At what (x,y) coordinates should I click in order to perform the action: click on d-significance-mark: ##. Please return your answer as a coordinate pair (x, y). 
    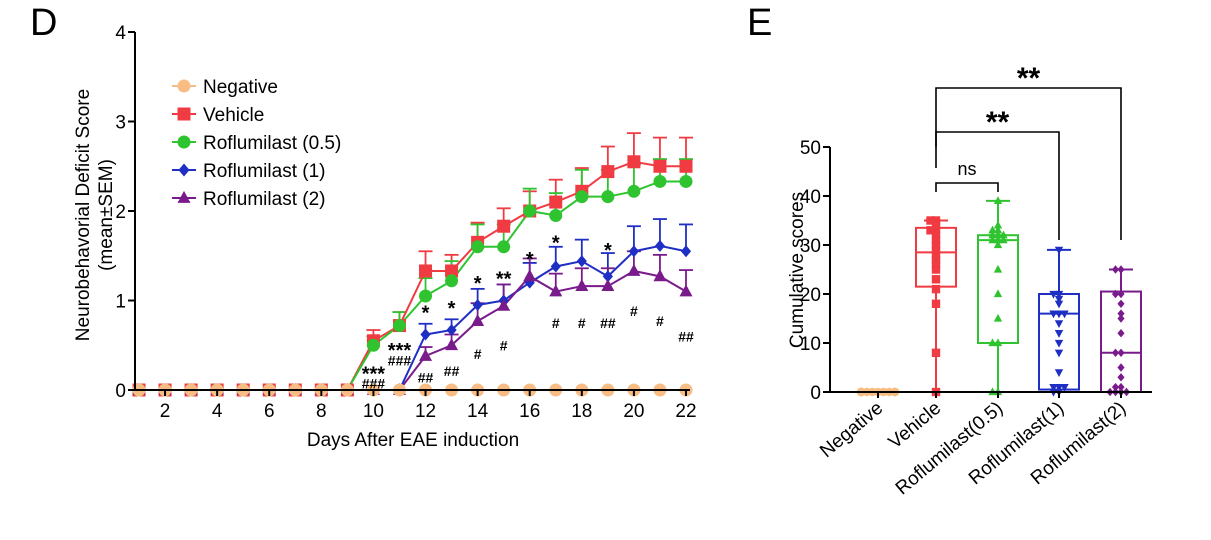
    Looking at the image, I should click on (426, 377).